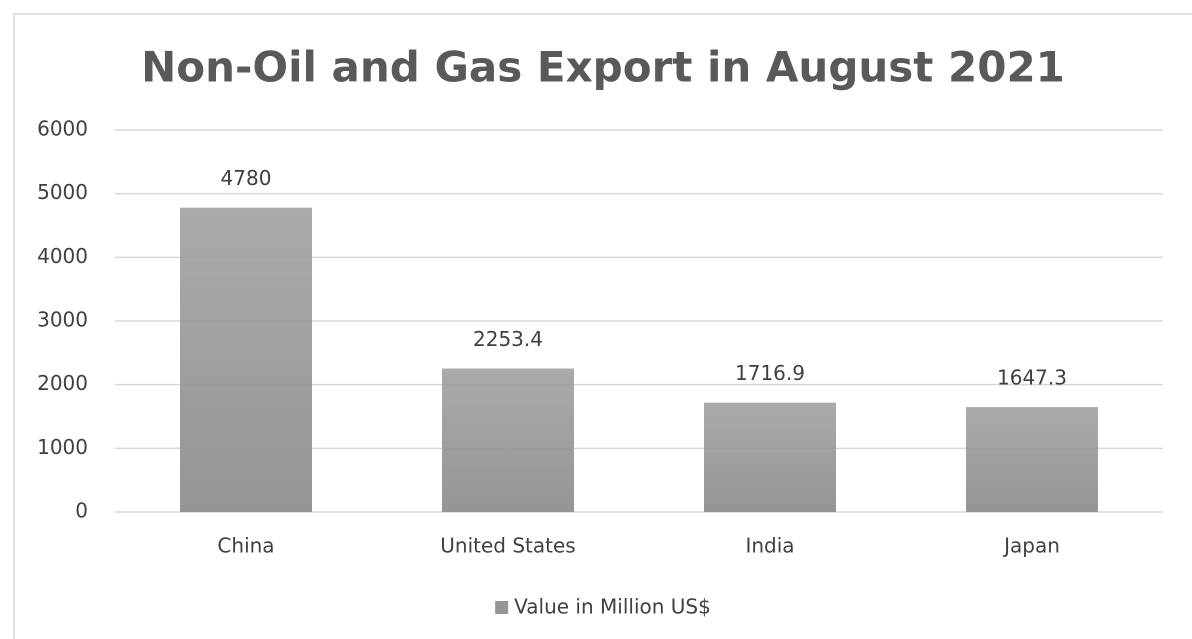 The height and width of the screenshot is (639, 1192). I want to click on y-tick-label: 1000, so click(62, 447).